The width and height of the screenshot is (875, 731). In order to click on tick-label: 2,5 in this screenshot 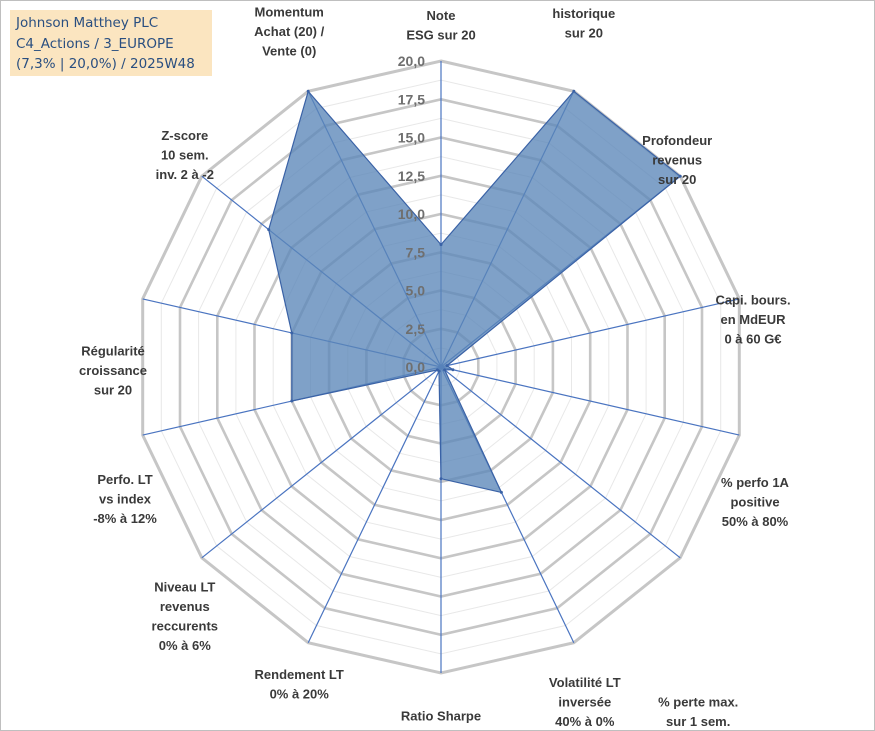, I will do `click(416, 329)`.